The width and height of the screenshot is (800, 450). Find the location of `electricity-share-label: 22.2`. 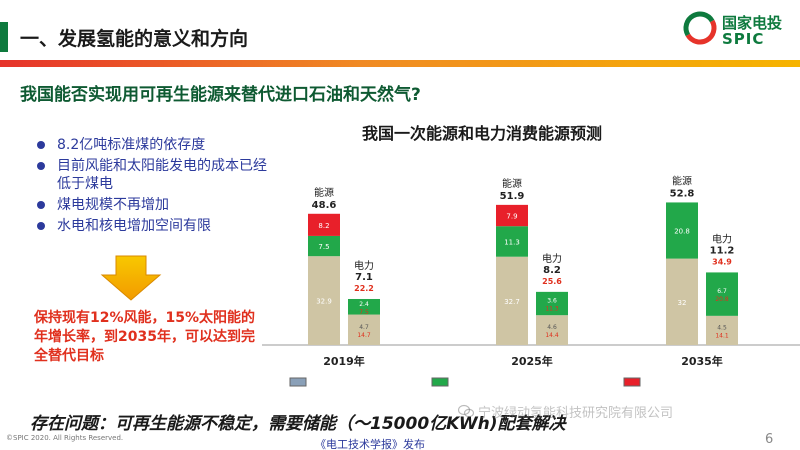

electricity-share-label: 22.2 is located at coordinates (364, 288).